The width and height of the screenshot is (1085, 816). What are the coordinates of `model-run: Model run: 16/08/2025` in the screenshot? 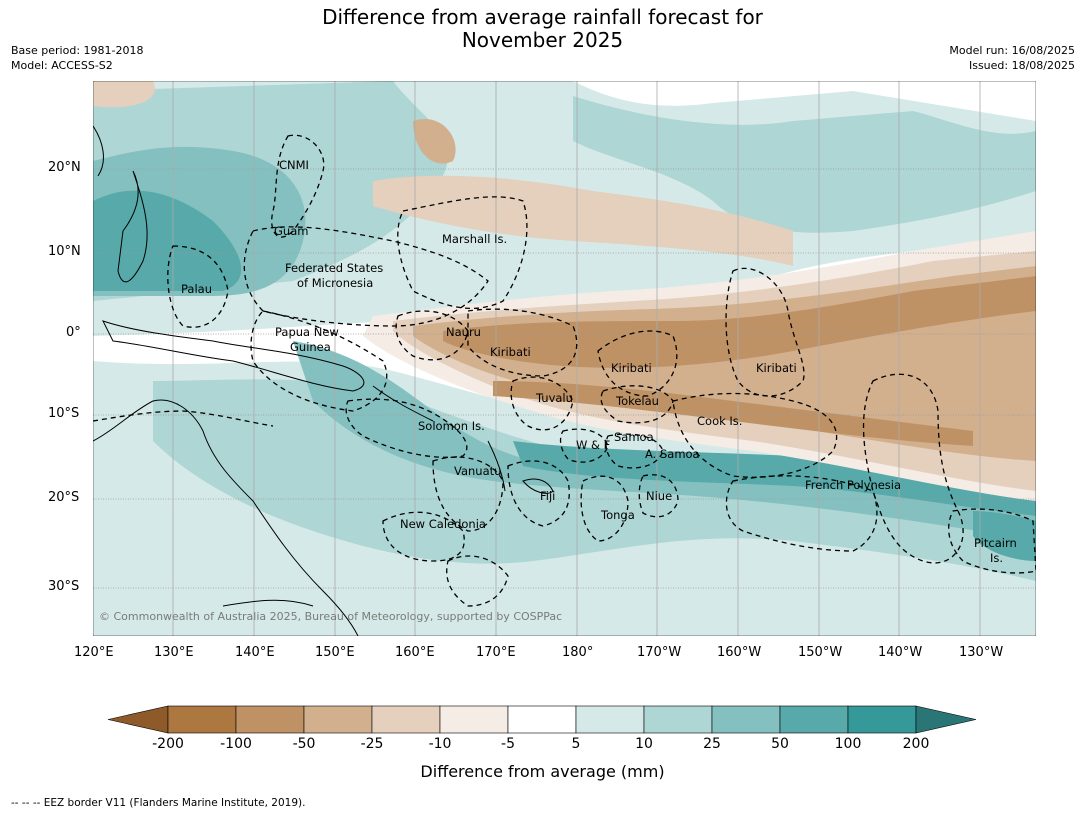 It's located at (1012, 50).